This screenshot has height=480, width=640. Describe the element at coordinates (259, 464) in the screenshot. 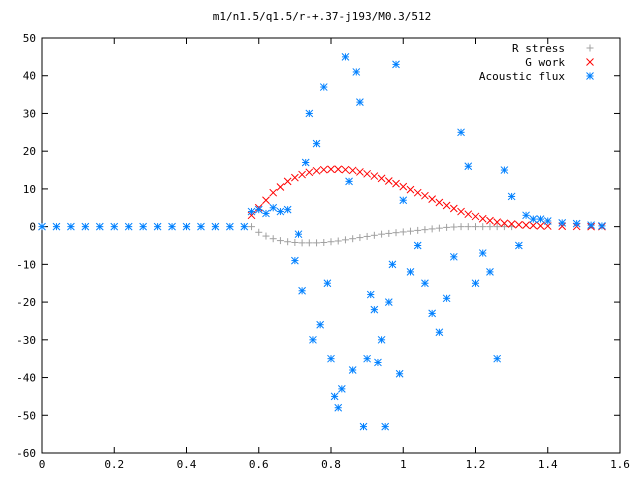

I see `x-tick-label: 0.6` at that location.